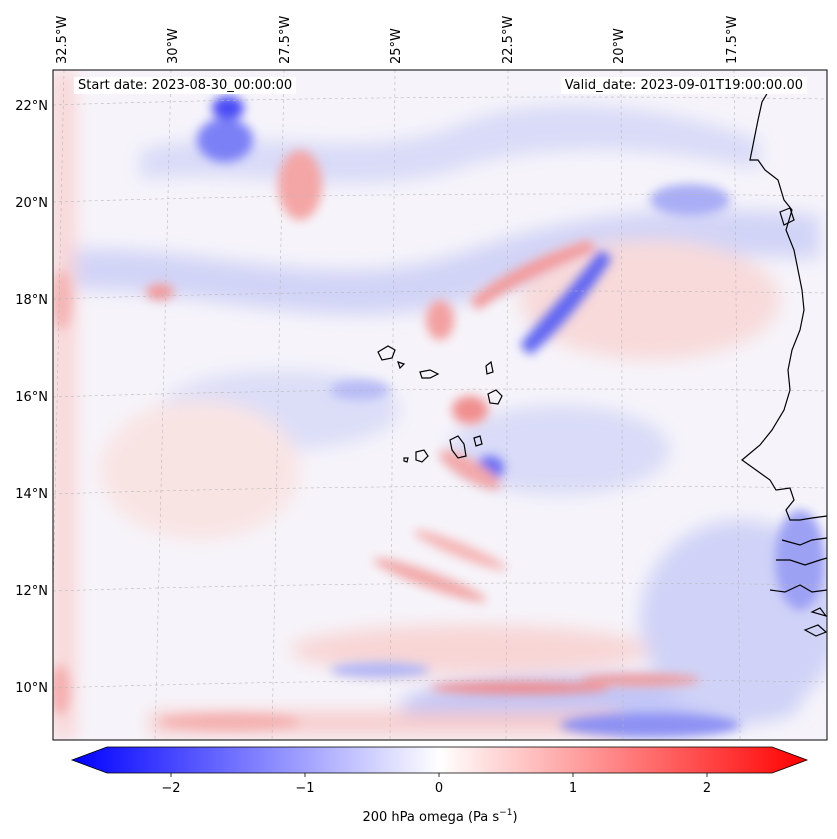 The height and width of the screenshot is (839, 837). I want to click on lon-label: 27.5°W, so click(285, 40).